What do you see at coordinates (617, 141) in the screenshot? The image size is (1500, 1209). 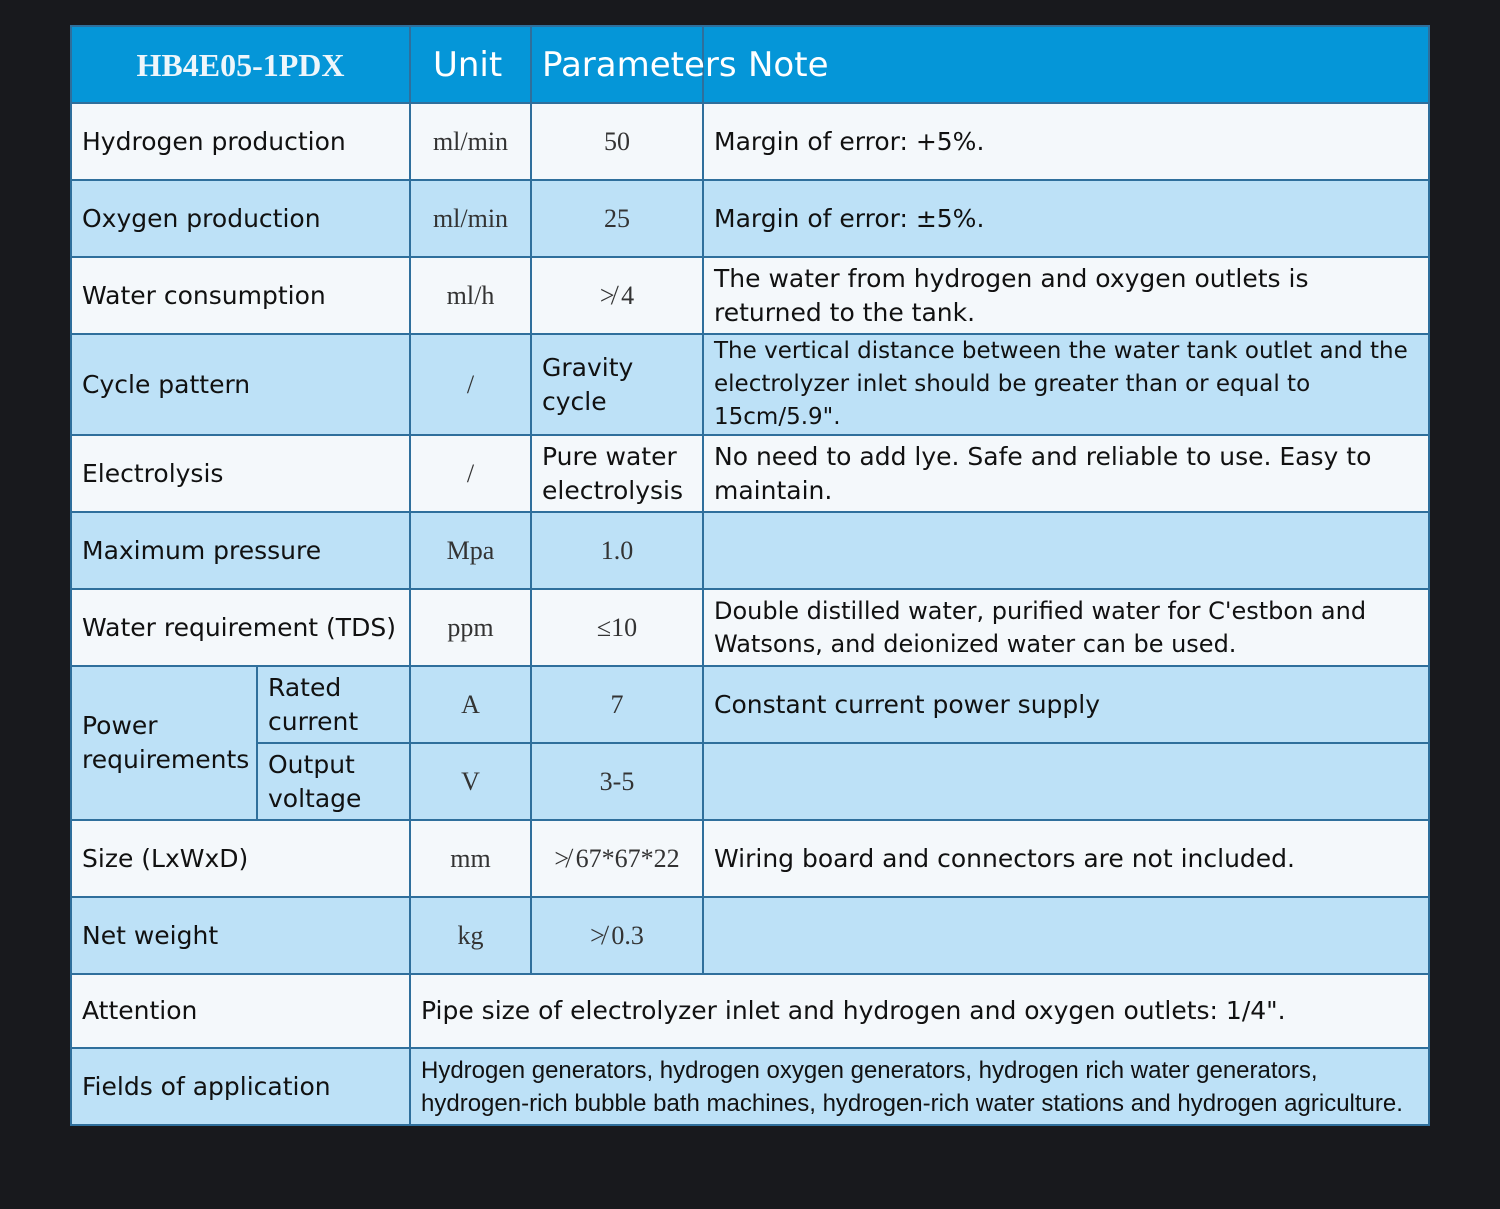 I see `row-param: 50` at bounding box center [617, 141].